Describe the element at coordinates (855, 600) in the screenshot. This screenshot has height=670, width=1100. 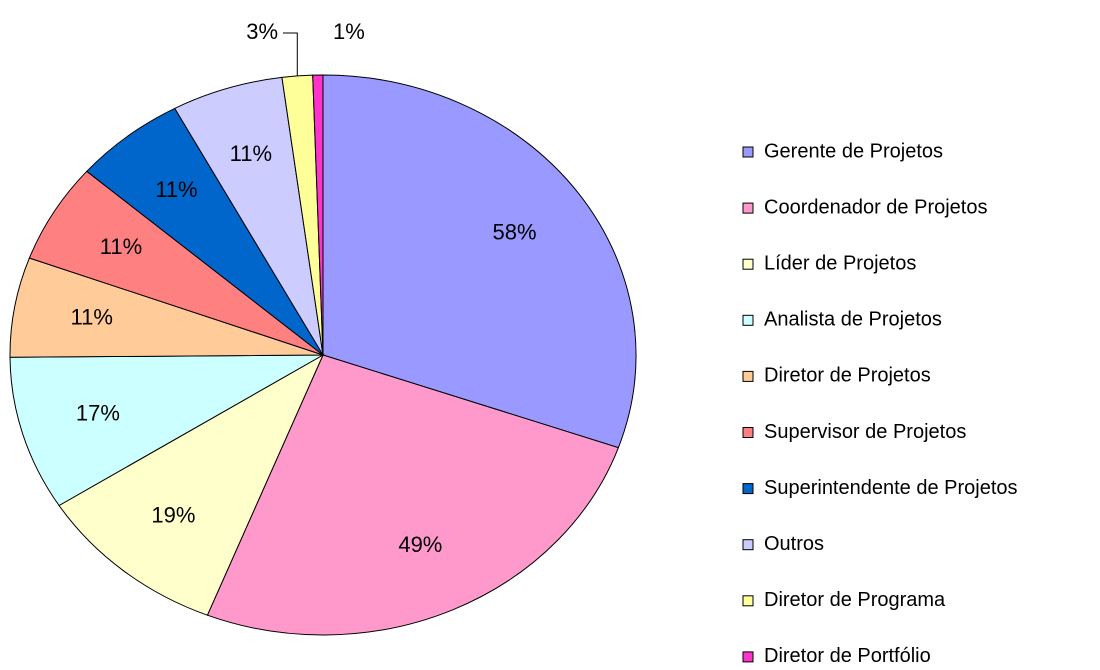
I see `legend-label: Diretor de Programa` at that location.